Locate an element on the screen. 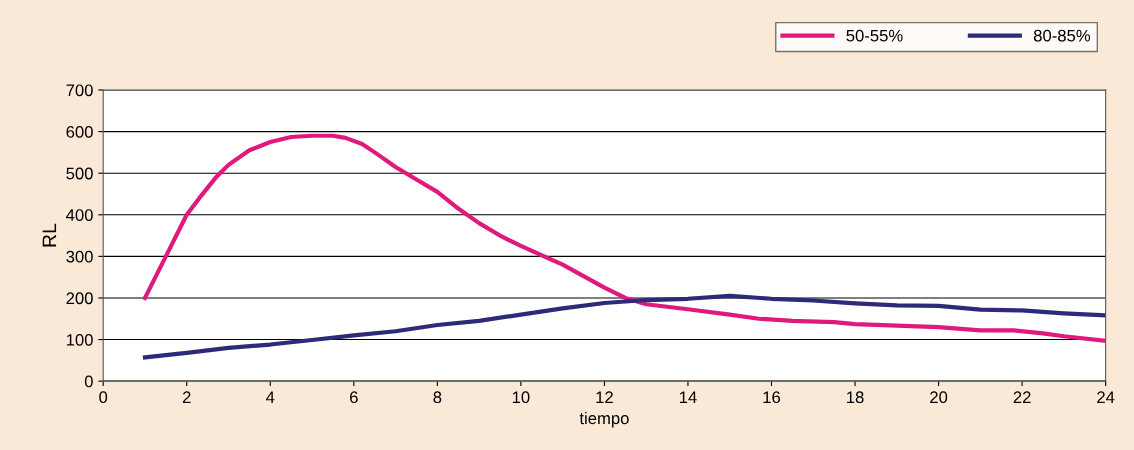  x-axis-title: tiempo is located at coordinates (604, 419).